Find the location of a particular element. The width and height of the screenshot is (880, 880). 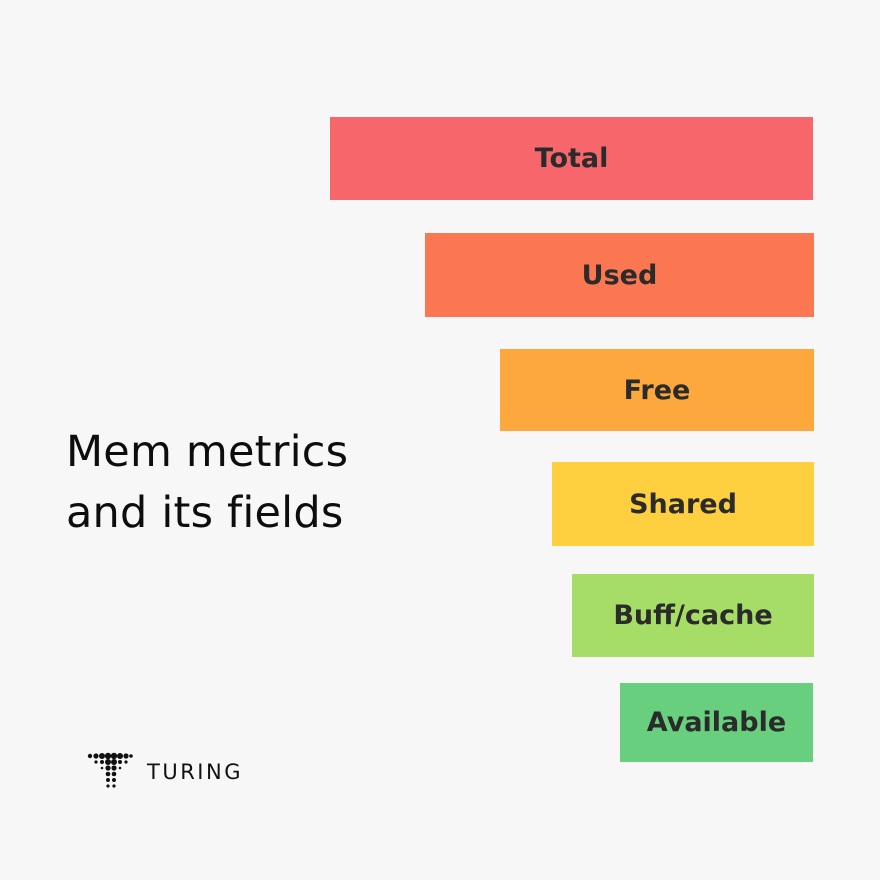

field-label-total: Total is located at coordinates (571, 158).